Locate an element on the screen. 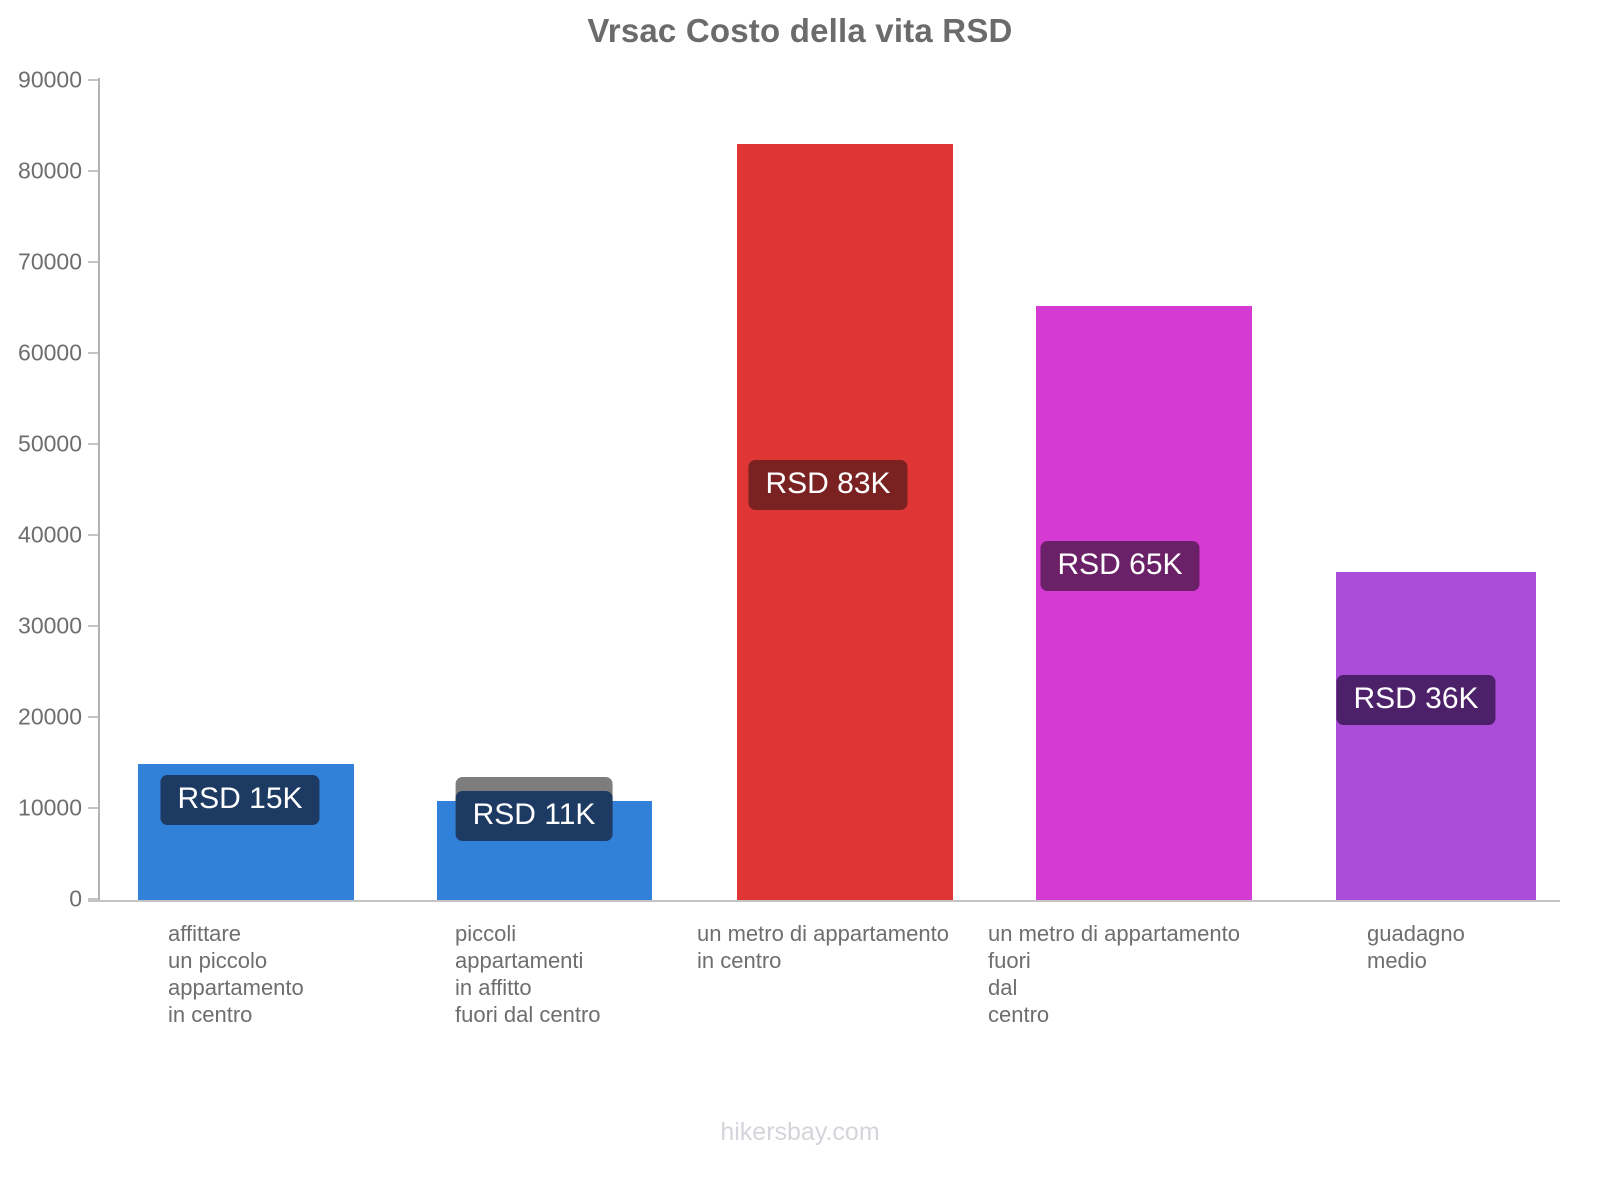 The image size is (1600, 1200). category-label-line: un piccolo is located at coordinates (218, 960).